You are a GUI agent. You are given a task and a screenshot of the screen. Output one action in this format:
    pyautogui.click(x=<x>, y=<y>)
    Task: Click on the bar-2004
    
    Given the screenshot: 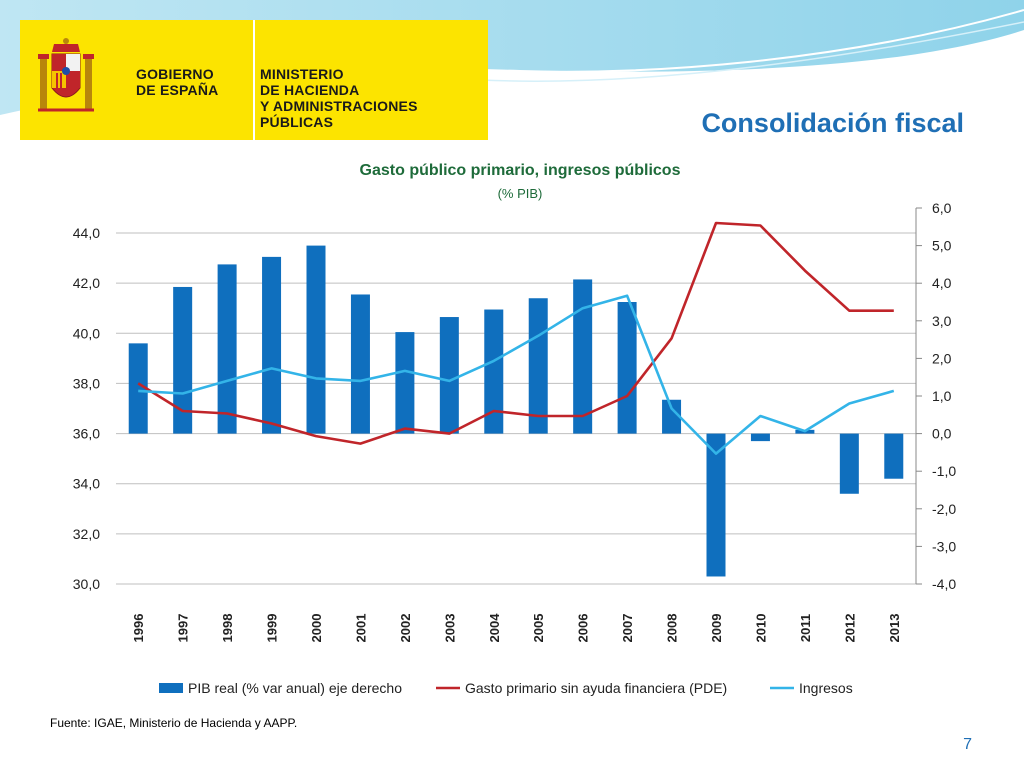 What is the action you would take?
    pyautogui.click(x=494, y=371)
    